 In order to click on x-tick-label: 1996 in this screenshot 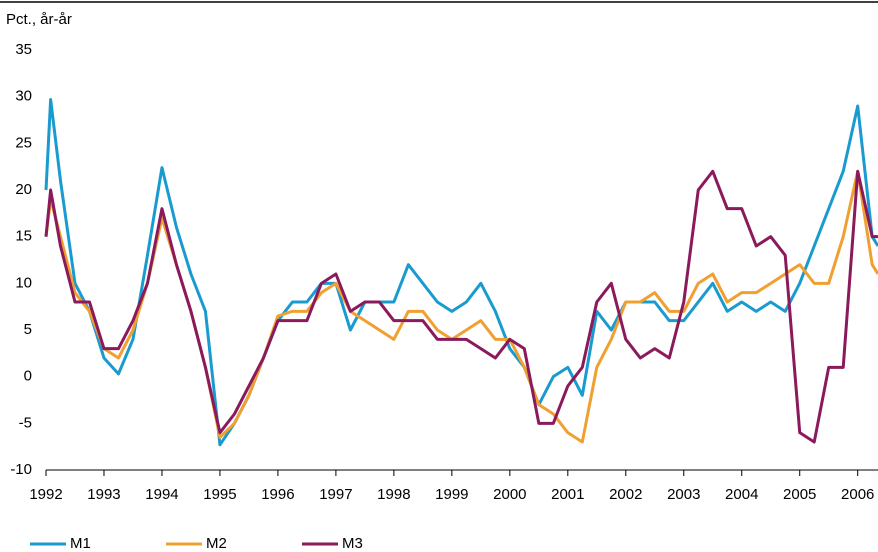, I will do `click(277, 494)`.